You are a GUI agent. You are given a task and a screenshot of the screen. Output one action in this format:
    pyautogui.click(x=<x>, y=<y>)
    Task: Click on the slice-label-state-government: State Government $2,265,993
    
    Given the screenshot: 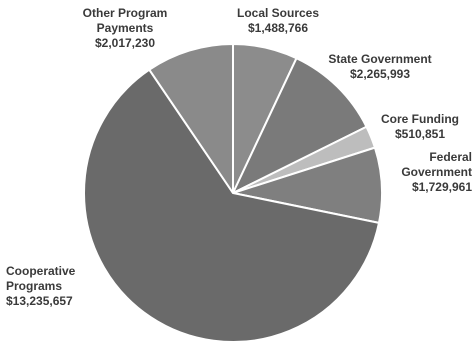 What is the action you would take?
    pyautogui.click(x=380, y=67)
    